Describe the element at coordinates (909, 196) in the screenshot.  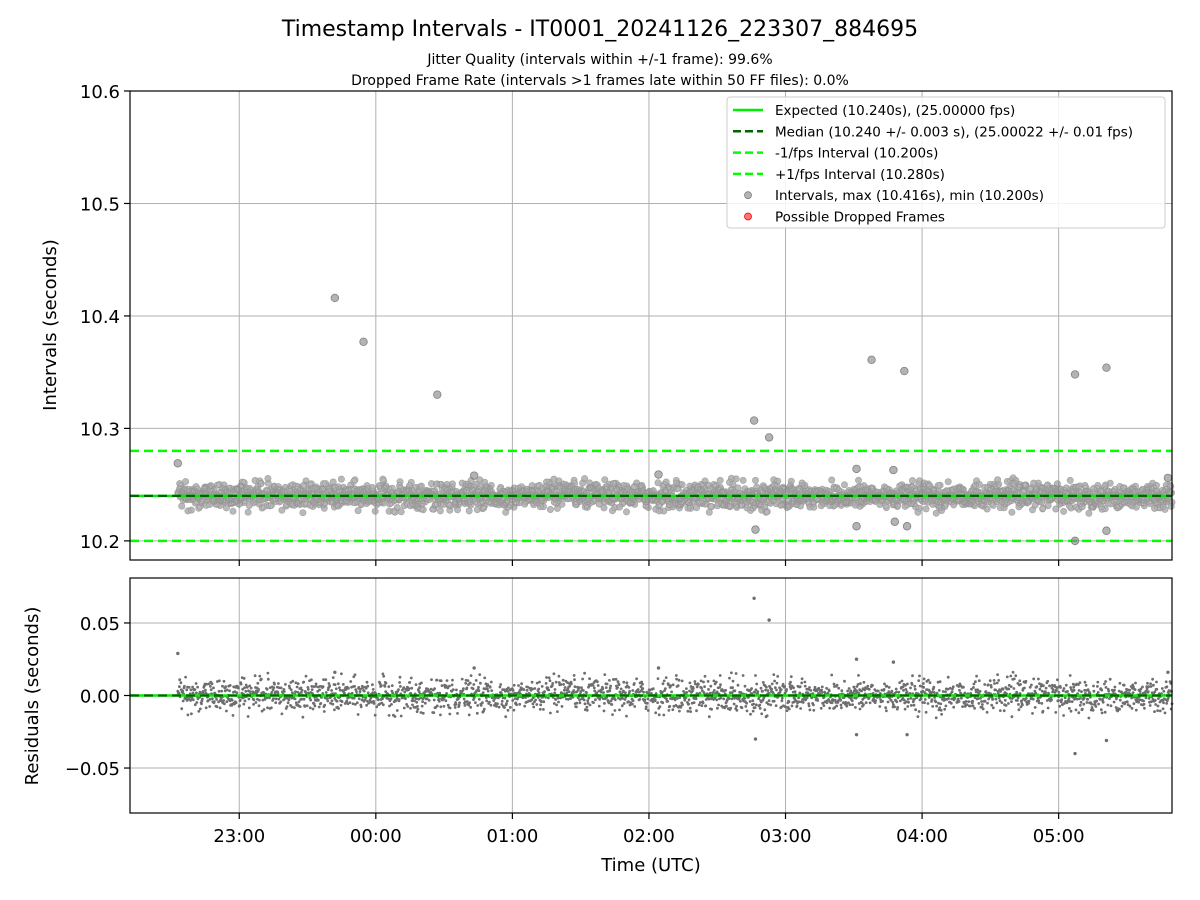
I see `legend-label: Intervals, max (10.416s), min (10.200s)` at that location.